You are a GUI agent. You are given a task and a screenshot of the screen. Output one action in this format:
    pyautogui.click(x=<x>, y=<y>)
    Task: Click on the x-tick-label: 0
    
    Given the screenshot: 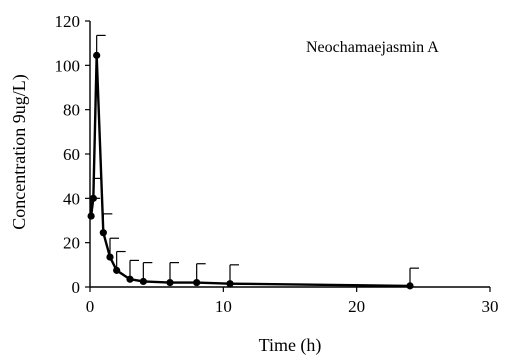 What is the action you would take?
    pyautogui.click(x=90, y=306)
    